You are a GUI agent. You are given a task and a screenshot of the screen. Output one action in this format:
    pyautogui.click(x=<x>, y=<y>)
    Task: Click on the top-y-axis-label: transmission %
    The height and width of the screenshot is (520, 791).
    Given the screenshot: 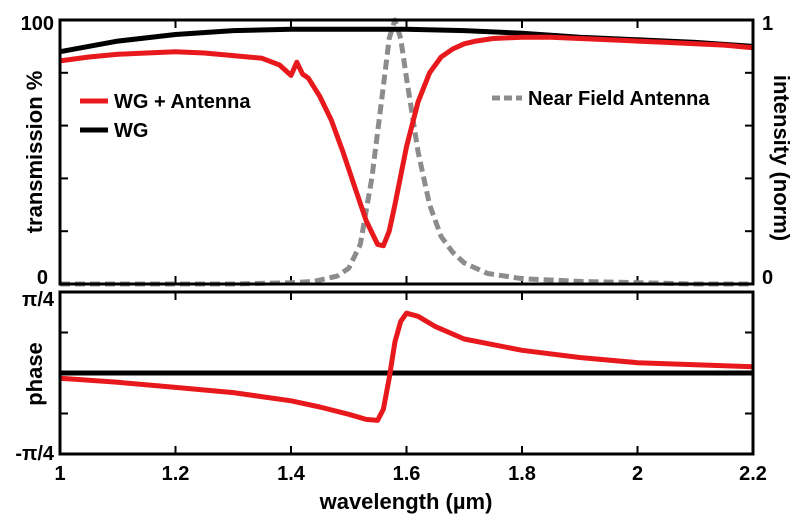 What is the action you would take?
    pyautogui.click(x=34, y=152)
    